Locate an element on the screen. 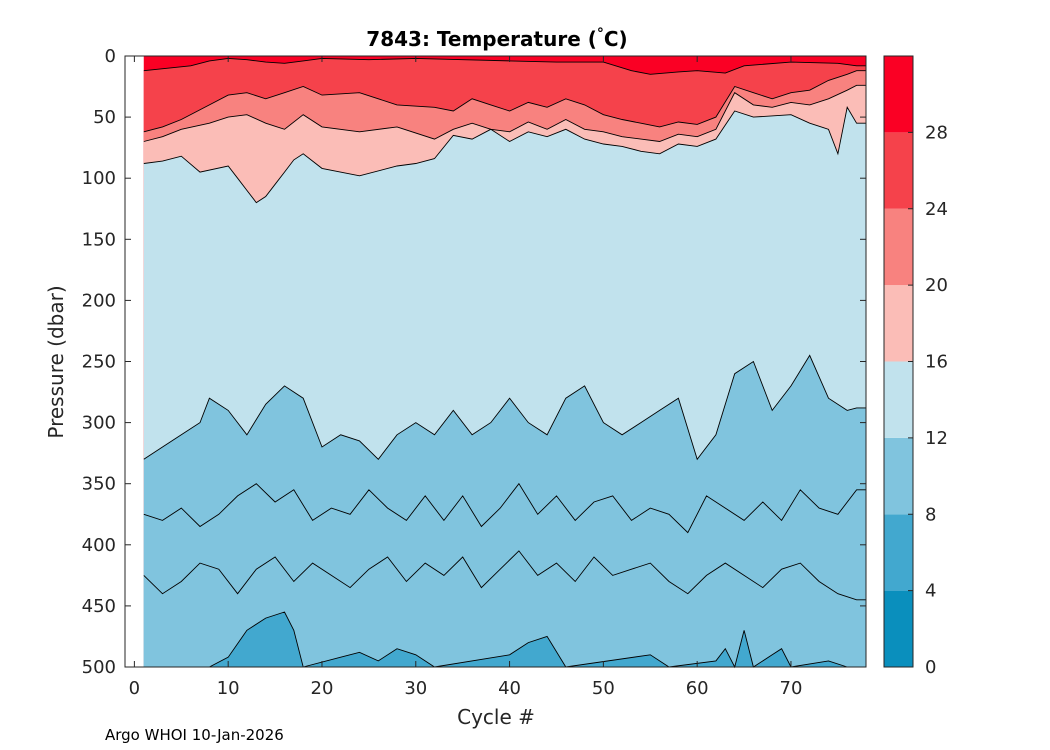 This screenshot has width=1050, height=750. y-axis-label: Pressure (dbar) is located at coordinates (56, 361).